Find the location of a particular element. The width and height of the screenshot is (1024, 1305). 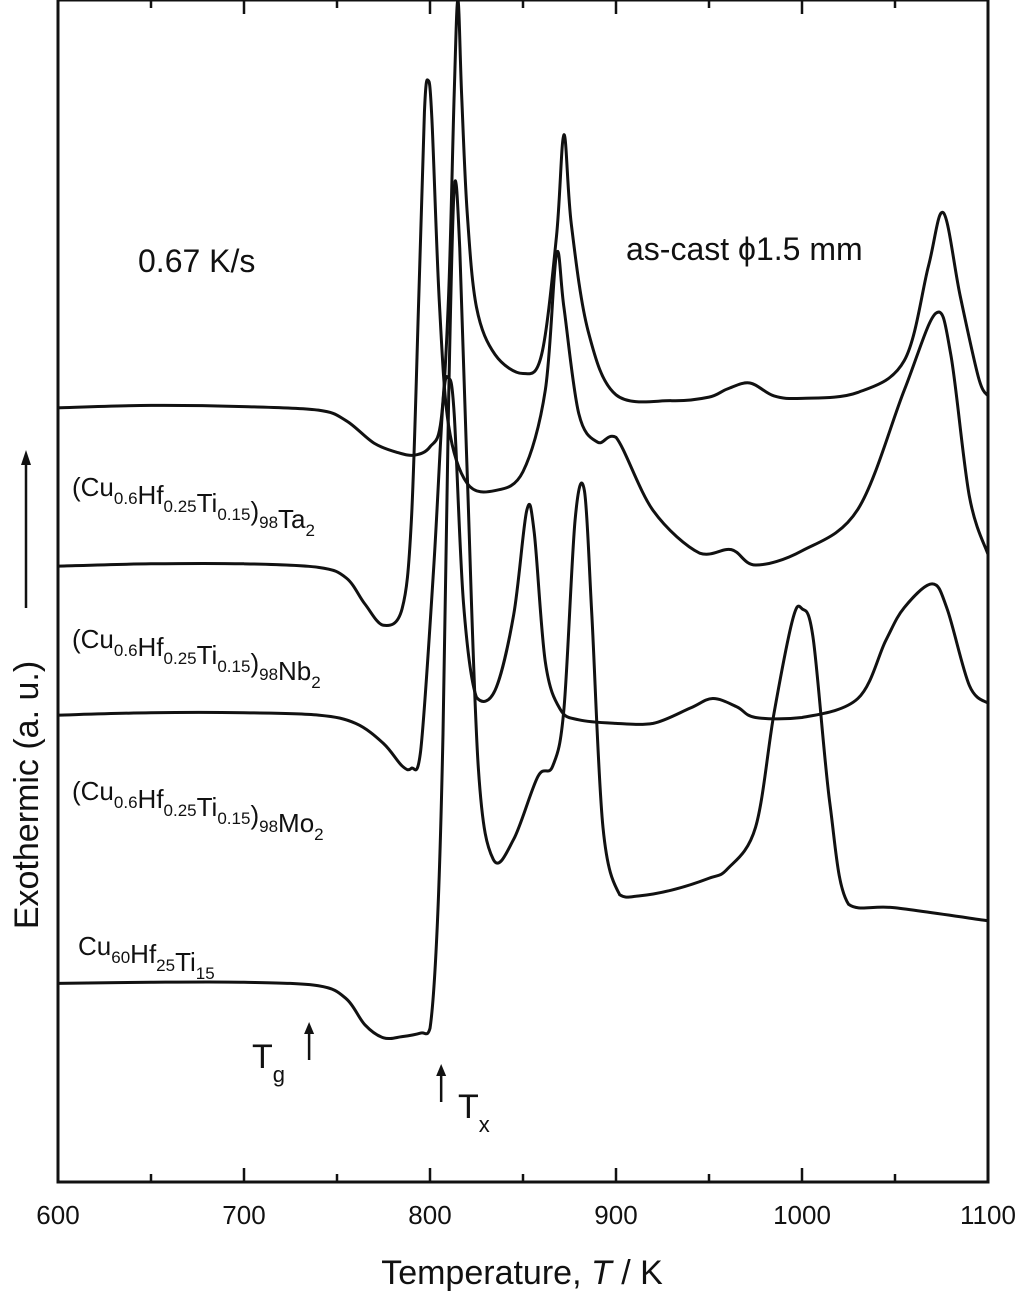

y-axis-arrow is located at coordinates (26, 529).